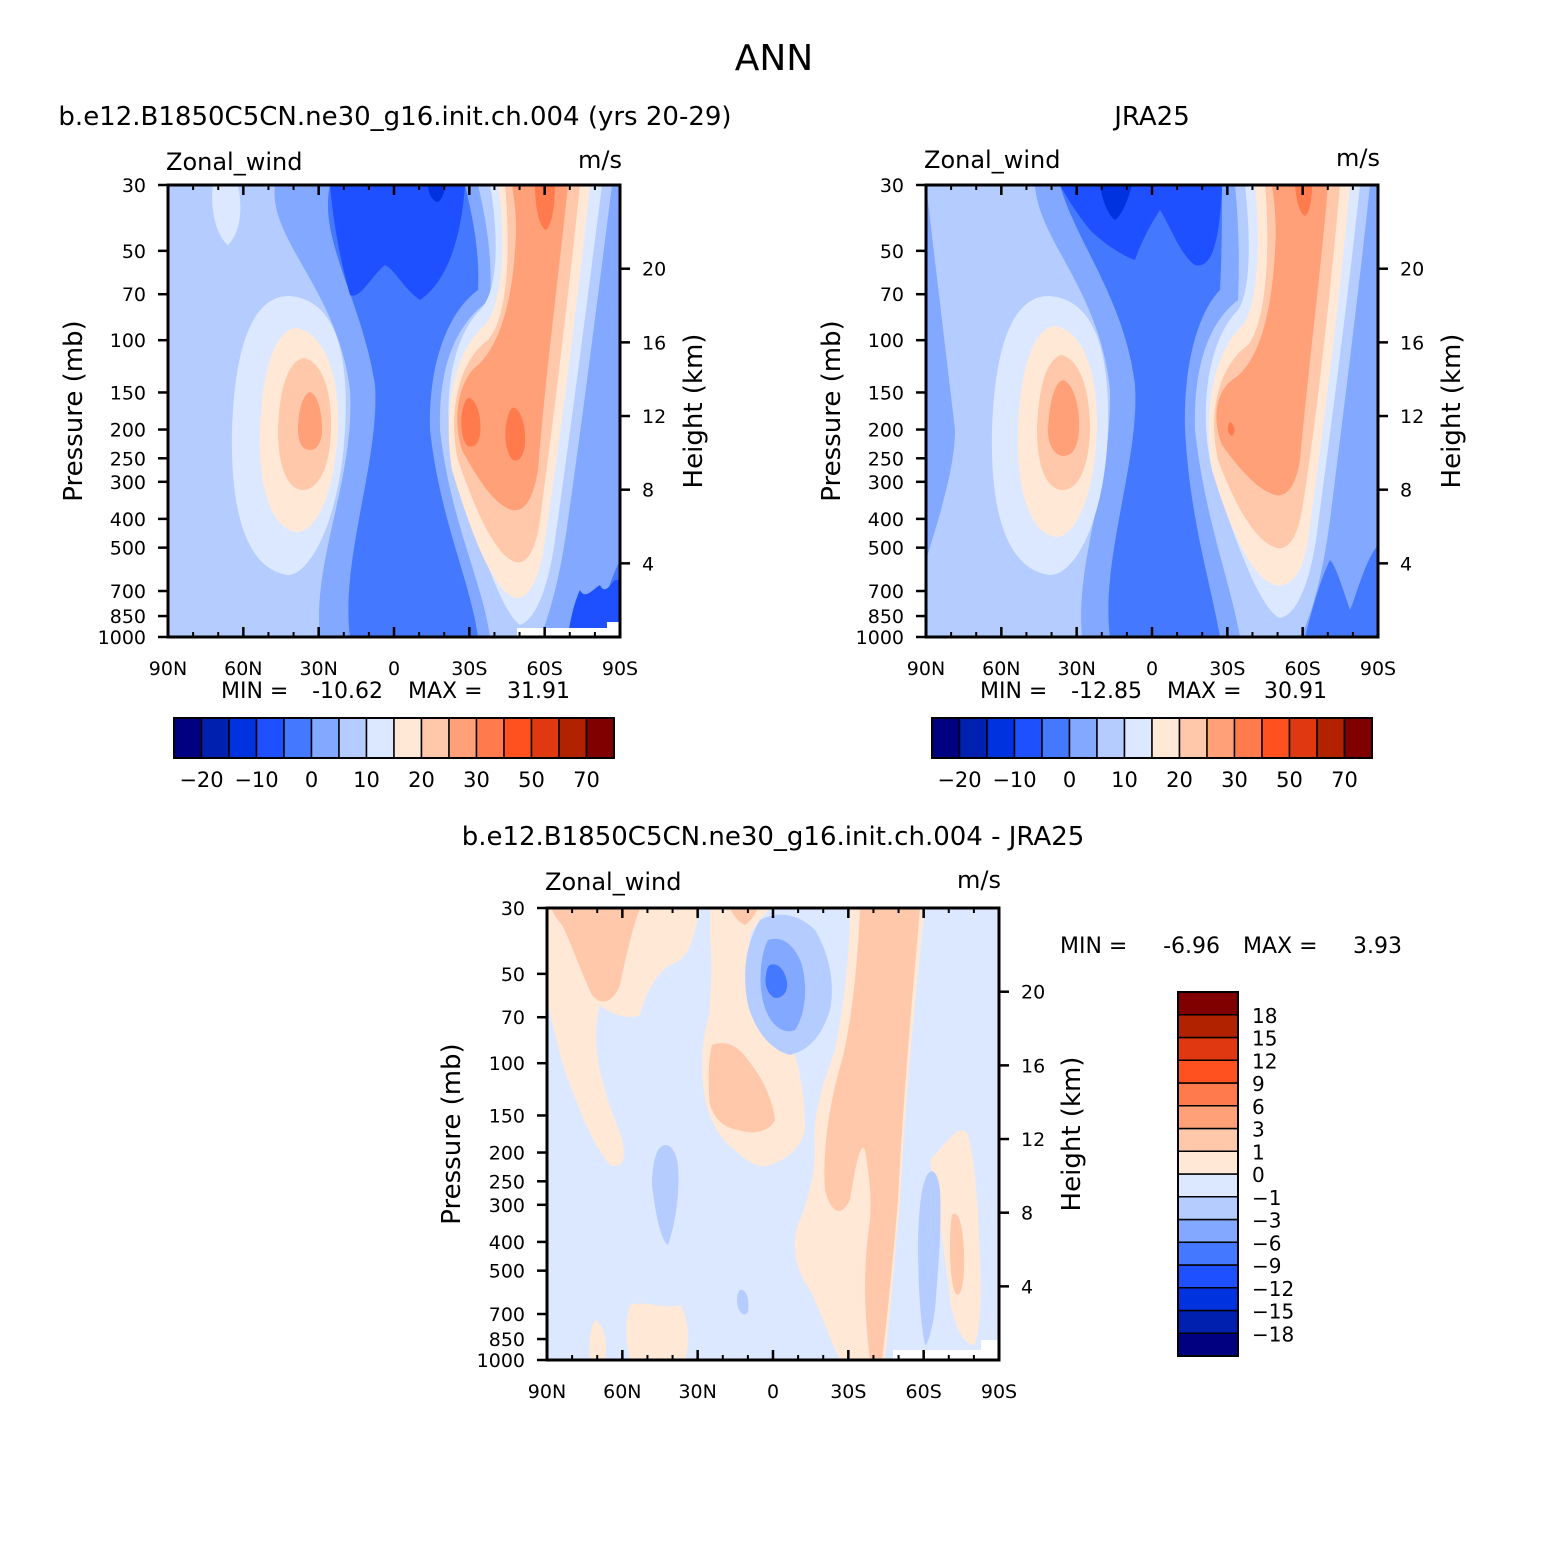 This screenshot has height=1544, width=1547. I want to click on panel-obs-variable-label: Zonal_wind, so click(992, 160).